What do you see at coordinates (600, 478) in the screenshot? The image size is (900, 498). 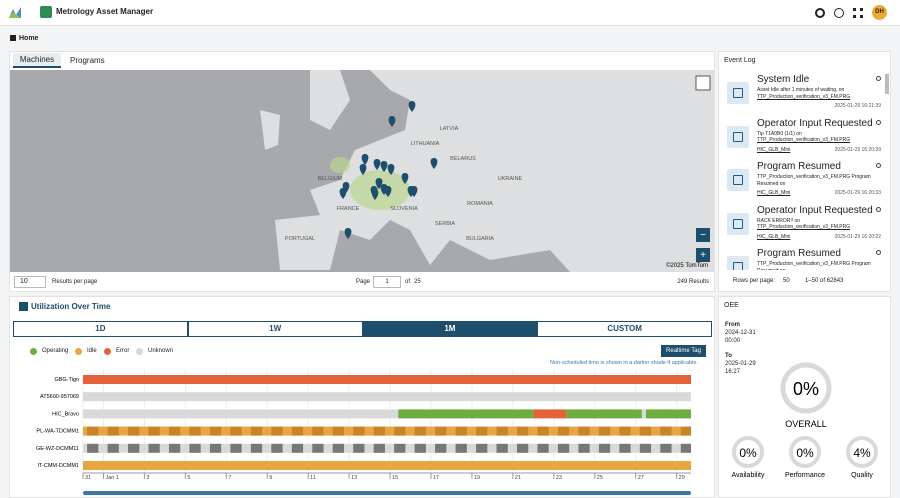 I see `x-tick-label: 25` at bounding box center [600, 478].